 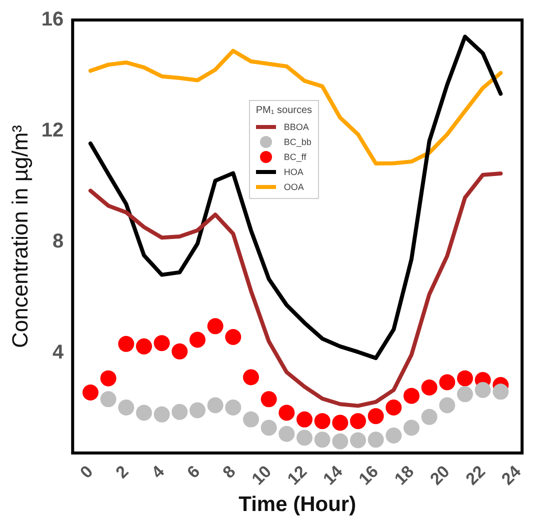 I want to click on legend-label: BBOA, so click(x=296, y=127).